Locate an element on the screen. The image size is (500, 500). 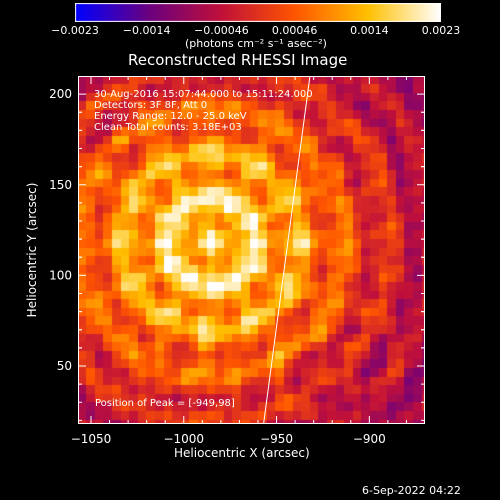
y-tick-label: 200 is located at coordinates (60, 94).